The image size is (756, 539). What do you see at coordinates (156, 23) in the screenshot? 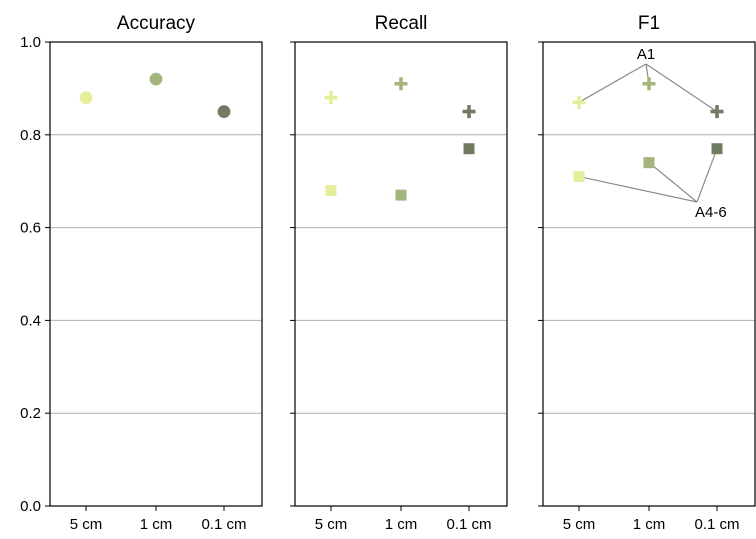
I see `panel-title: Accuracy` at bounding box center [156, 23].